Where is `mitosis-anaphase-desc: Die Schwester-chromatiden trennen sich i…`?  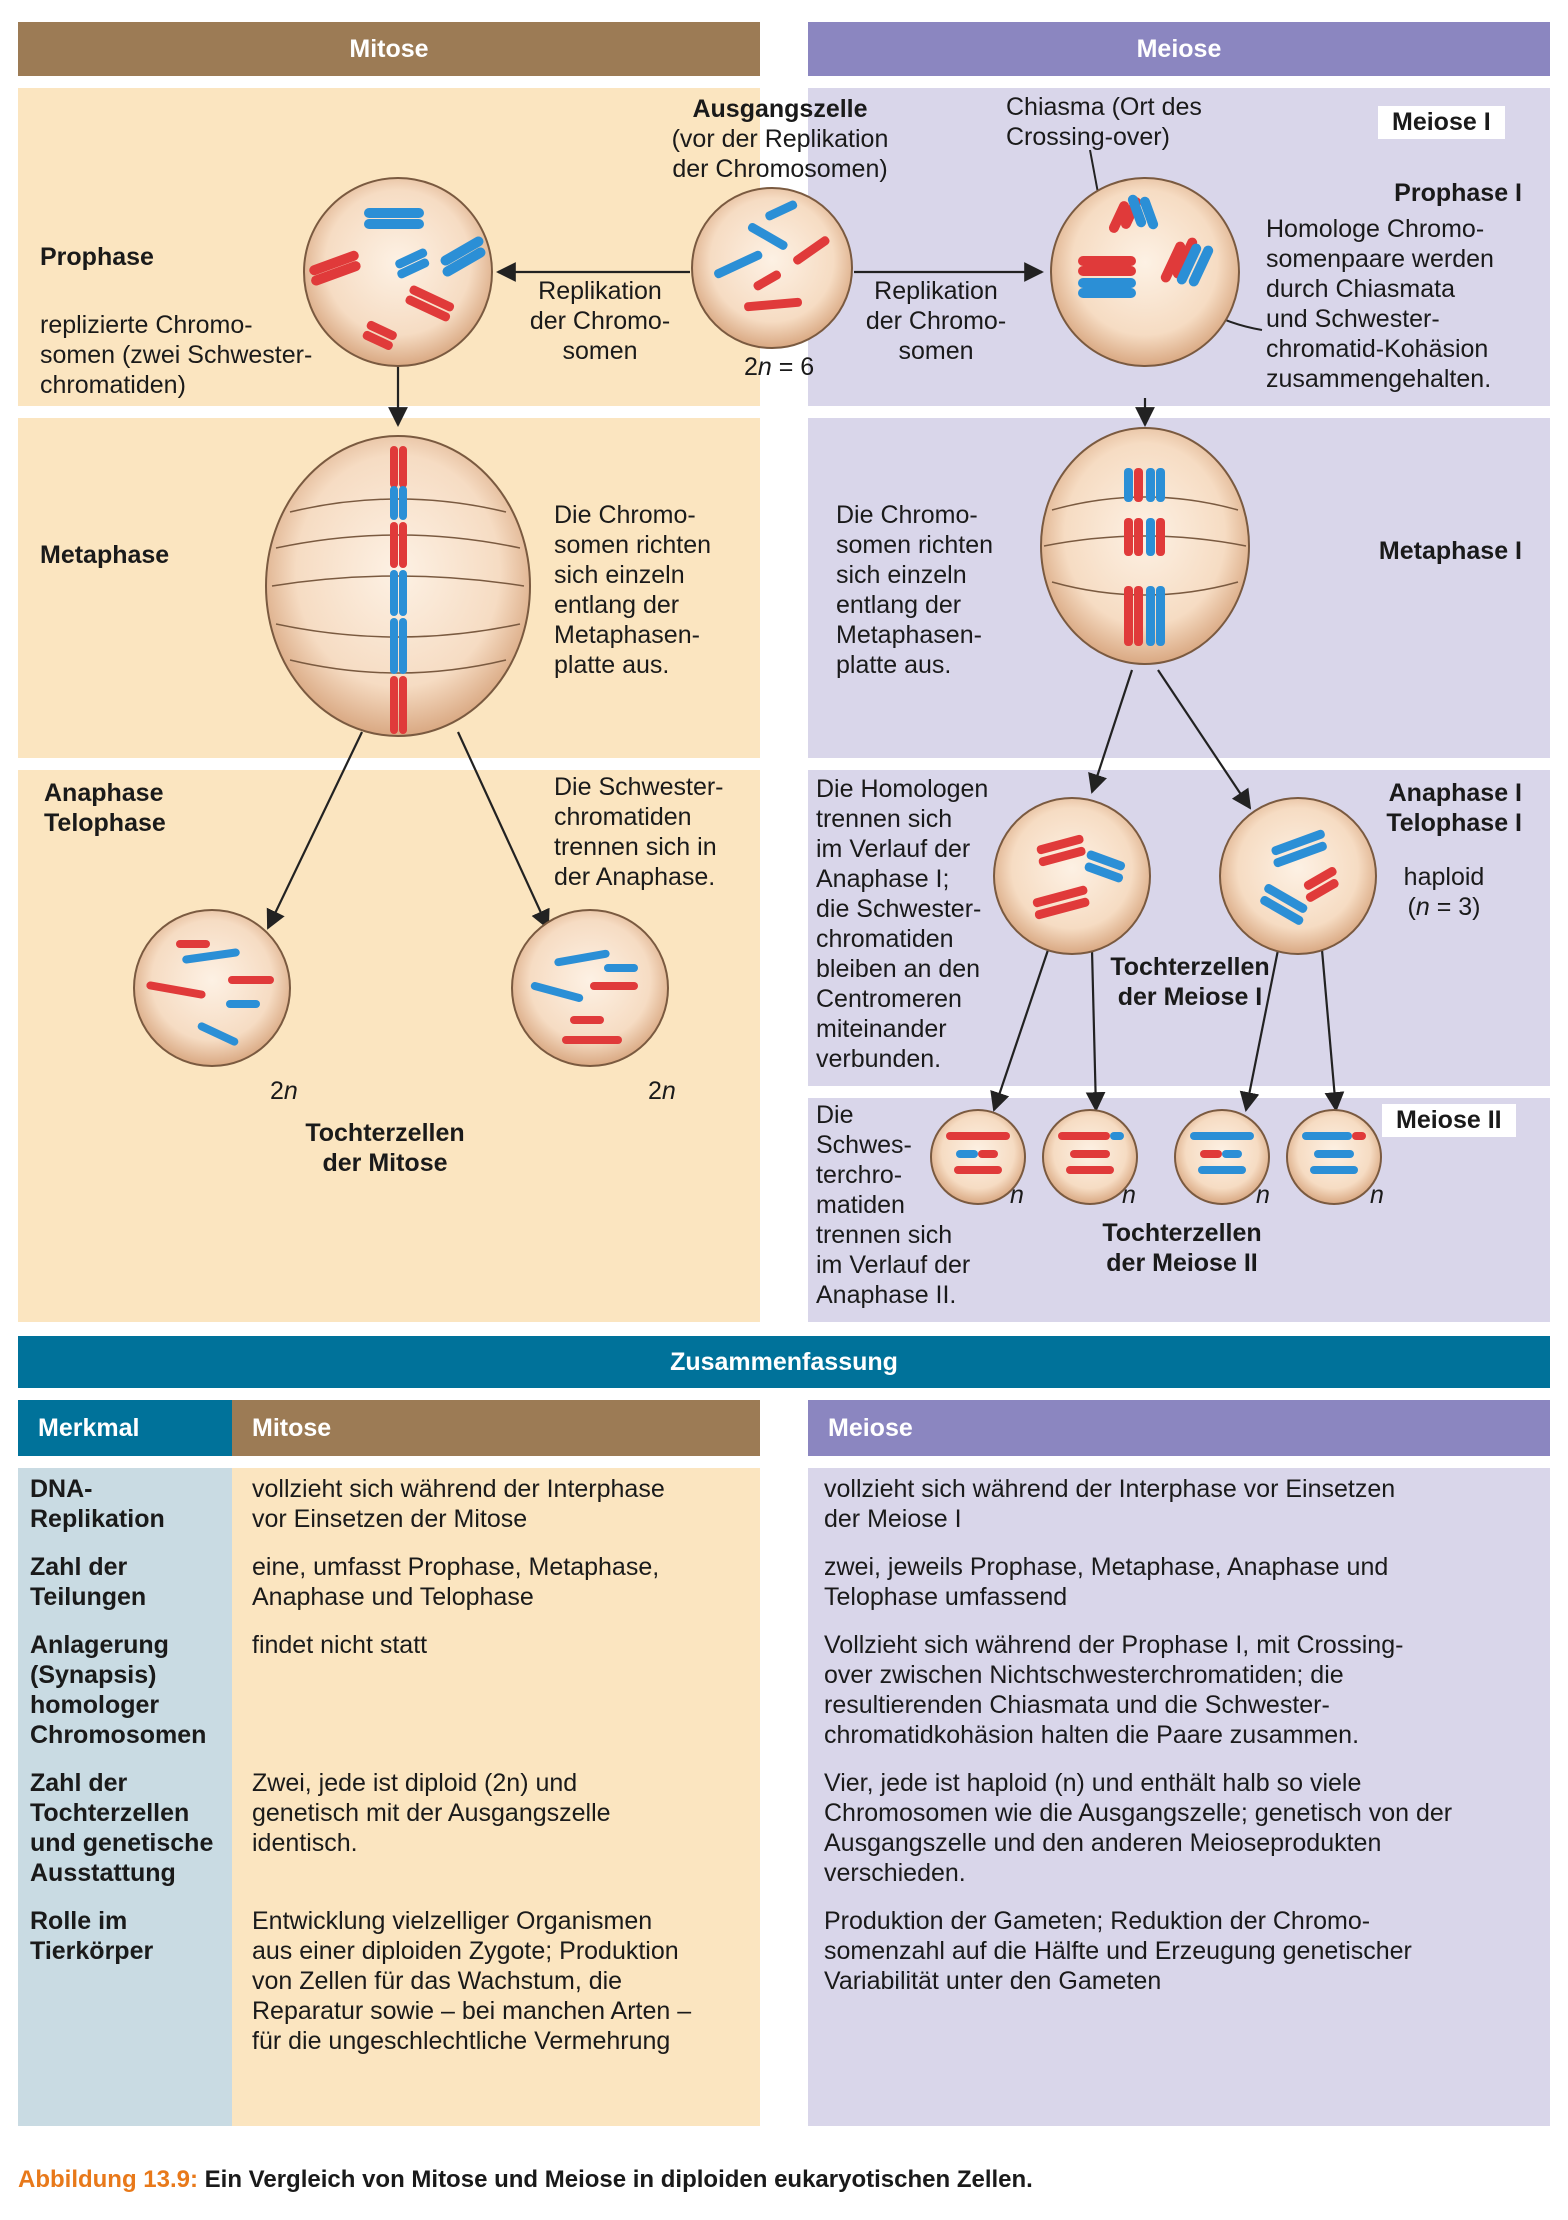 mitosis-anaphase-desc: Die Schwester-chromatiden trennen sich i… is located at coordinates (639, 832).